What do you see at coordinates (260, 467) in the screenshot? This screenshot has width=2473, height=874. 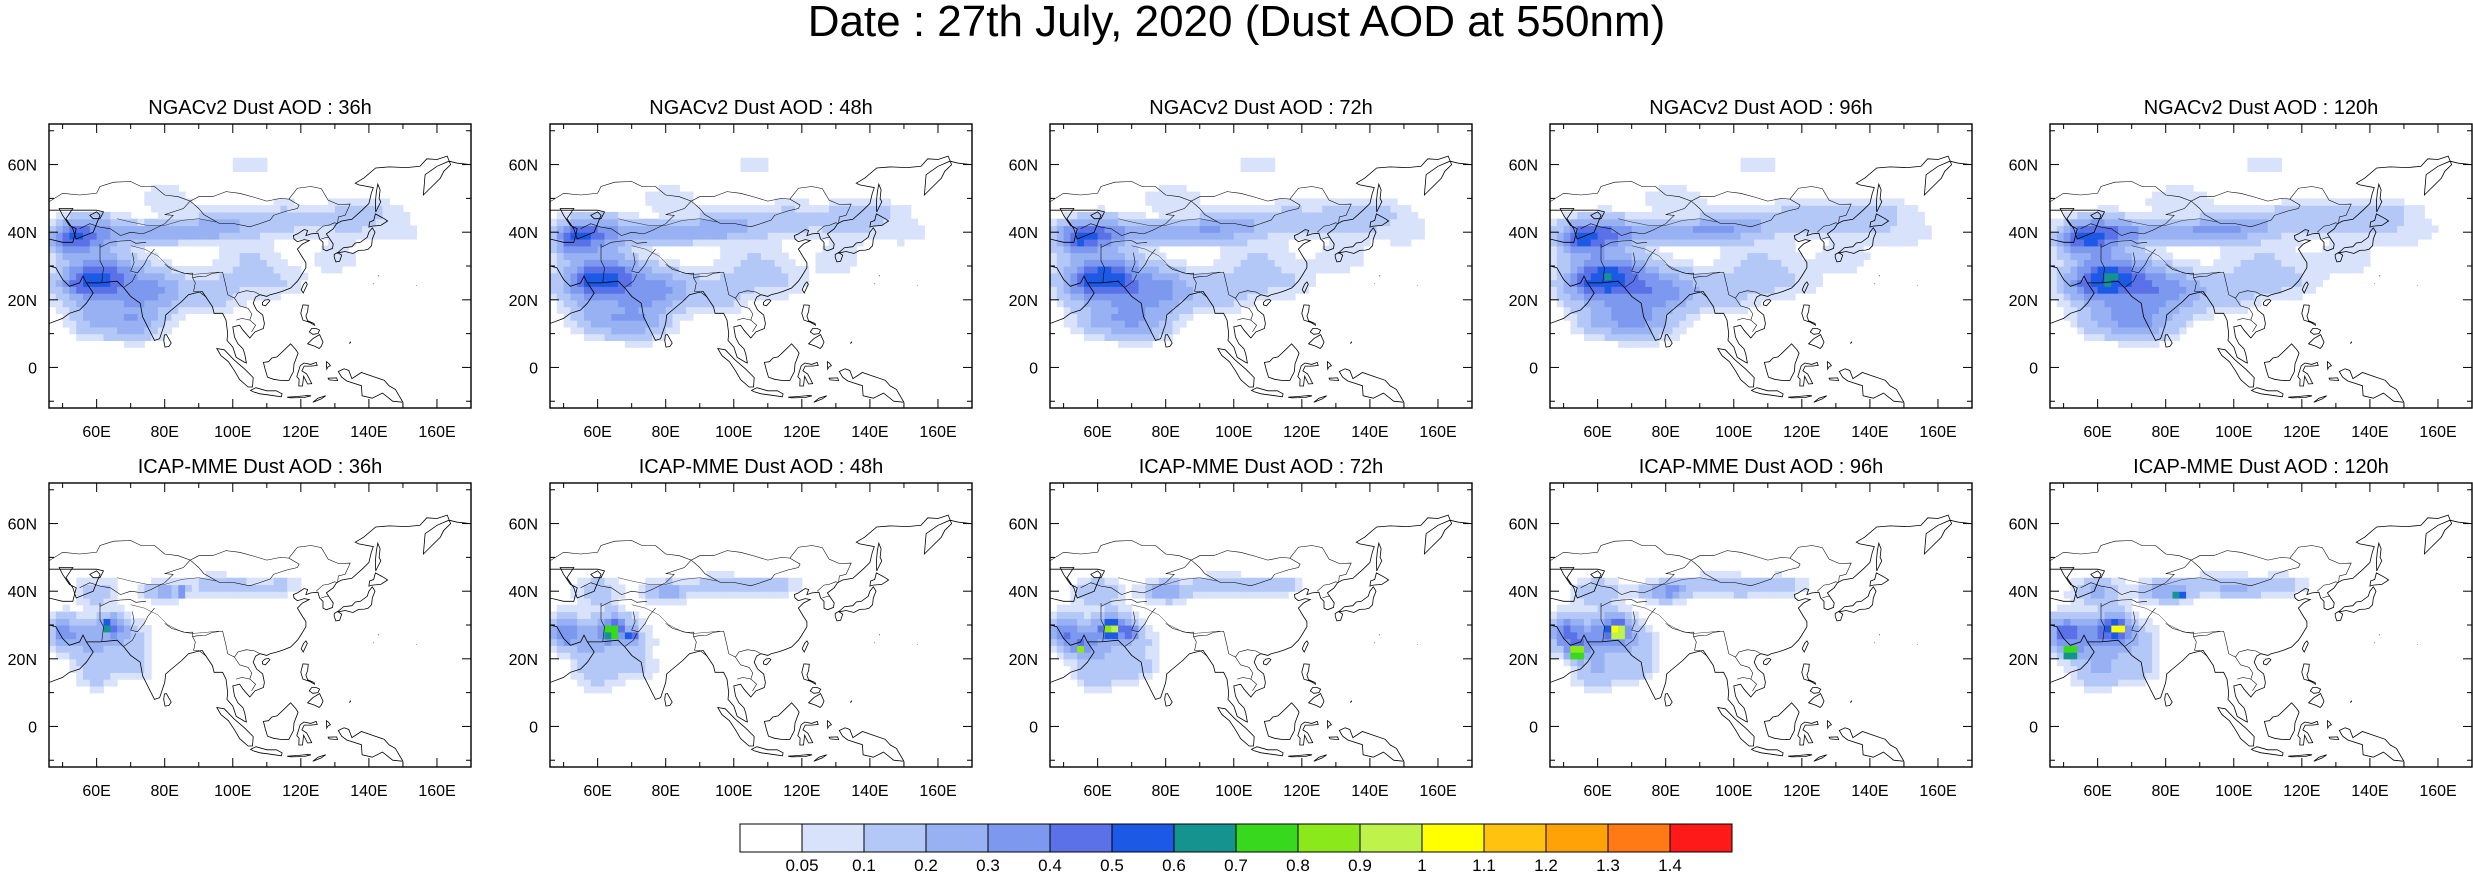 I see `panel-title: ICAP-MME Dust AOD : 36h` at bounding box center [260, 467].